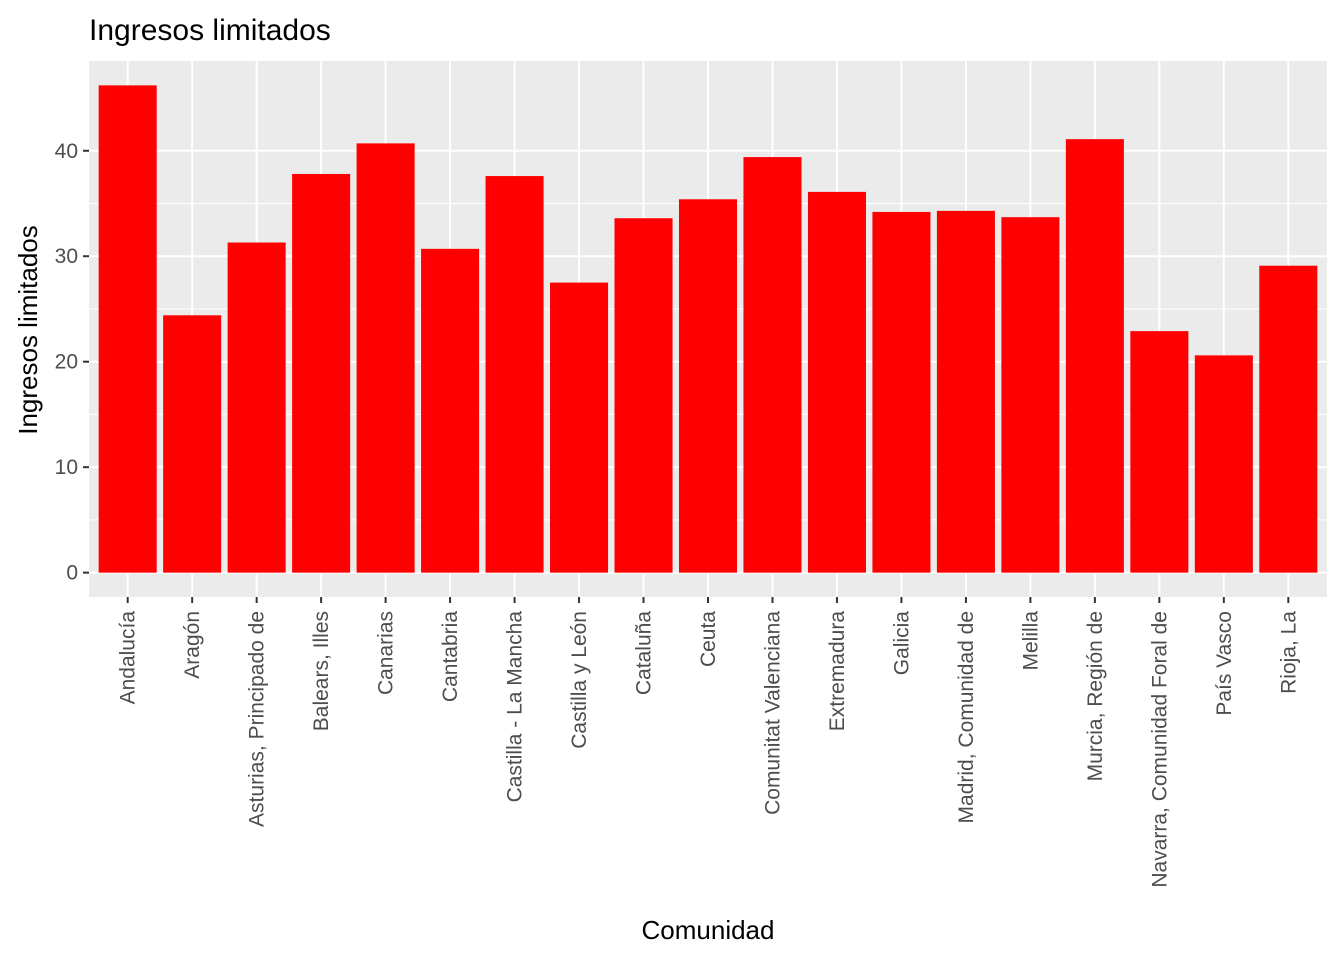  Describe the element at coordinates (386, 653) in the screenshot. I see `x-tick-label: Canarias` at that location.